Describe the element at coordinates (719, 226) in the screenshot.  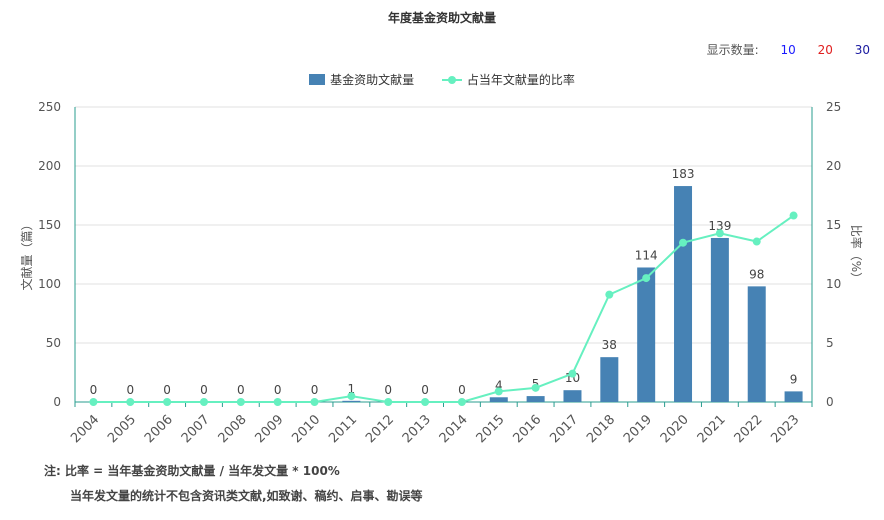
I see `bar-value-label: 139` at that location.